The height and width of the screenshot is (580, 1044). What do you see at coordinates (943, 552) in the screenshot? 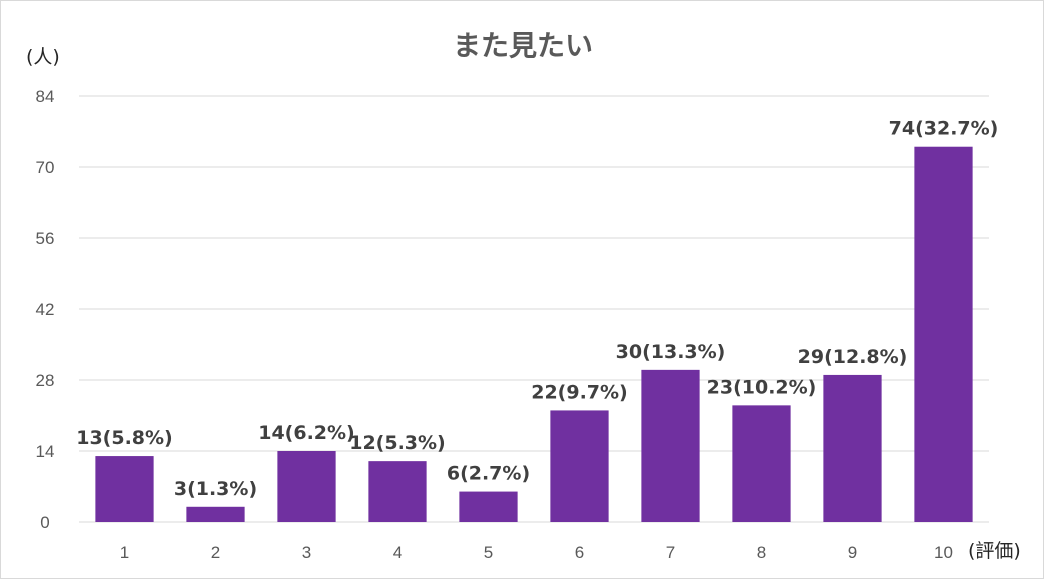
I see `x-tick-label: 10` at bounding box center [943, 552].